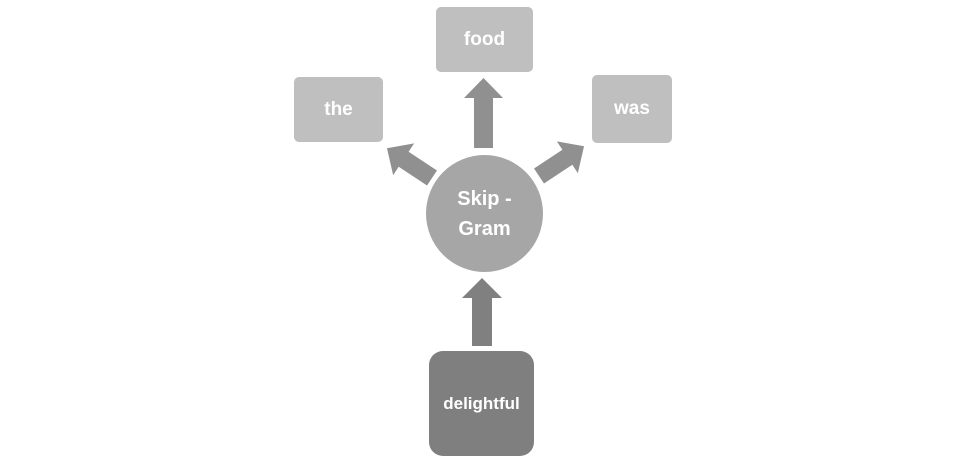 The width and height of the screenshot is (968, 462). I want to click on arrow-center-to-food, so click(483, 113).